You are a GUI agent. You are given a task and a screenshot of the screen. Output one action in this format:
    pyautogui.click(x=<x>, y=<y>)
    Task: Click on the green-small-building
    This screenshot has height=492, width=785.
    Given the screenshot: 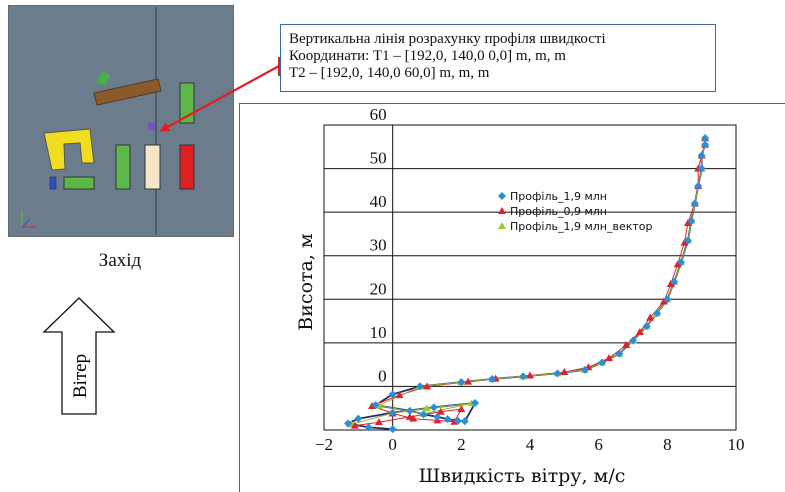 What is the action you would take?
    pyautogui.click(x=79, y=183)
    